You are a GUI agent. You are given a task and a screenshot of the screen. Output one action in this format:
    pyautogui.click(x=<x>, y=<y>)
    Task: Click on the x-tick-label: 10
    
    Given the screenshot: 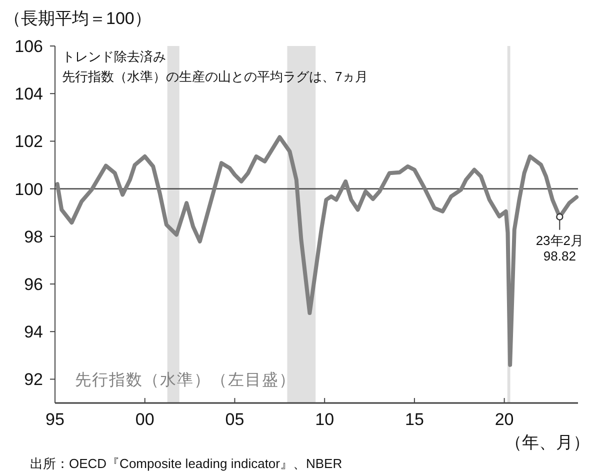 What is the action you would take?
    pyautogui.click(x=324, y=419)
    